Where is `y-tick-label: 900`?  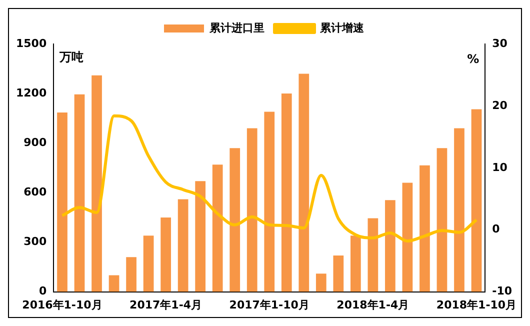
y-tick-label: 900 is located at coordinates (35, 142).